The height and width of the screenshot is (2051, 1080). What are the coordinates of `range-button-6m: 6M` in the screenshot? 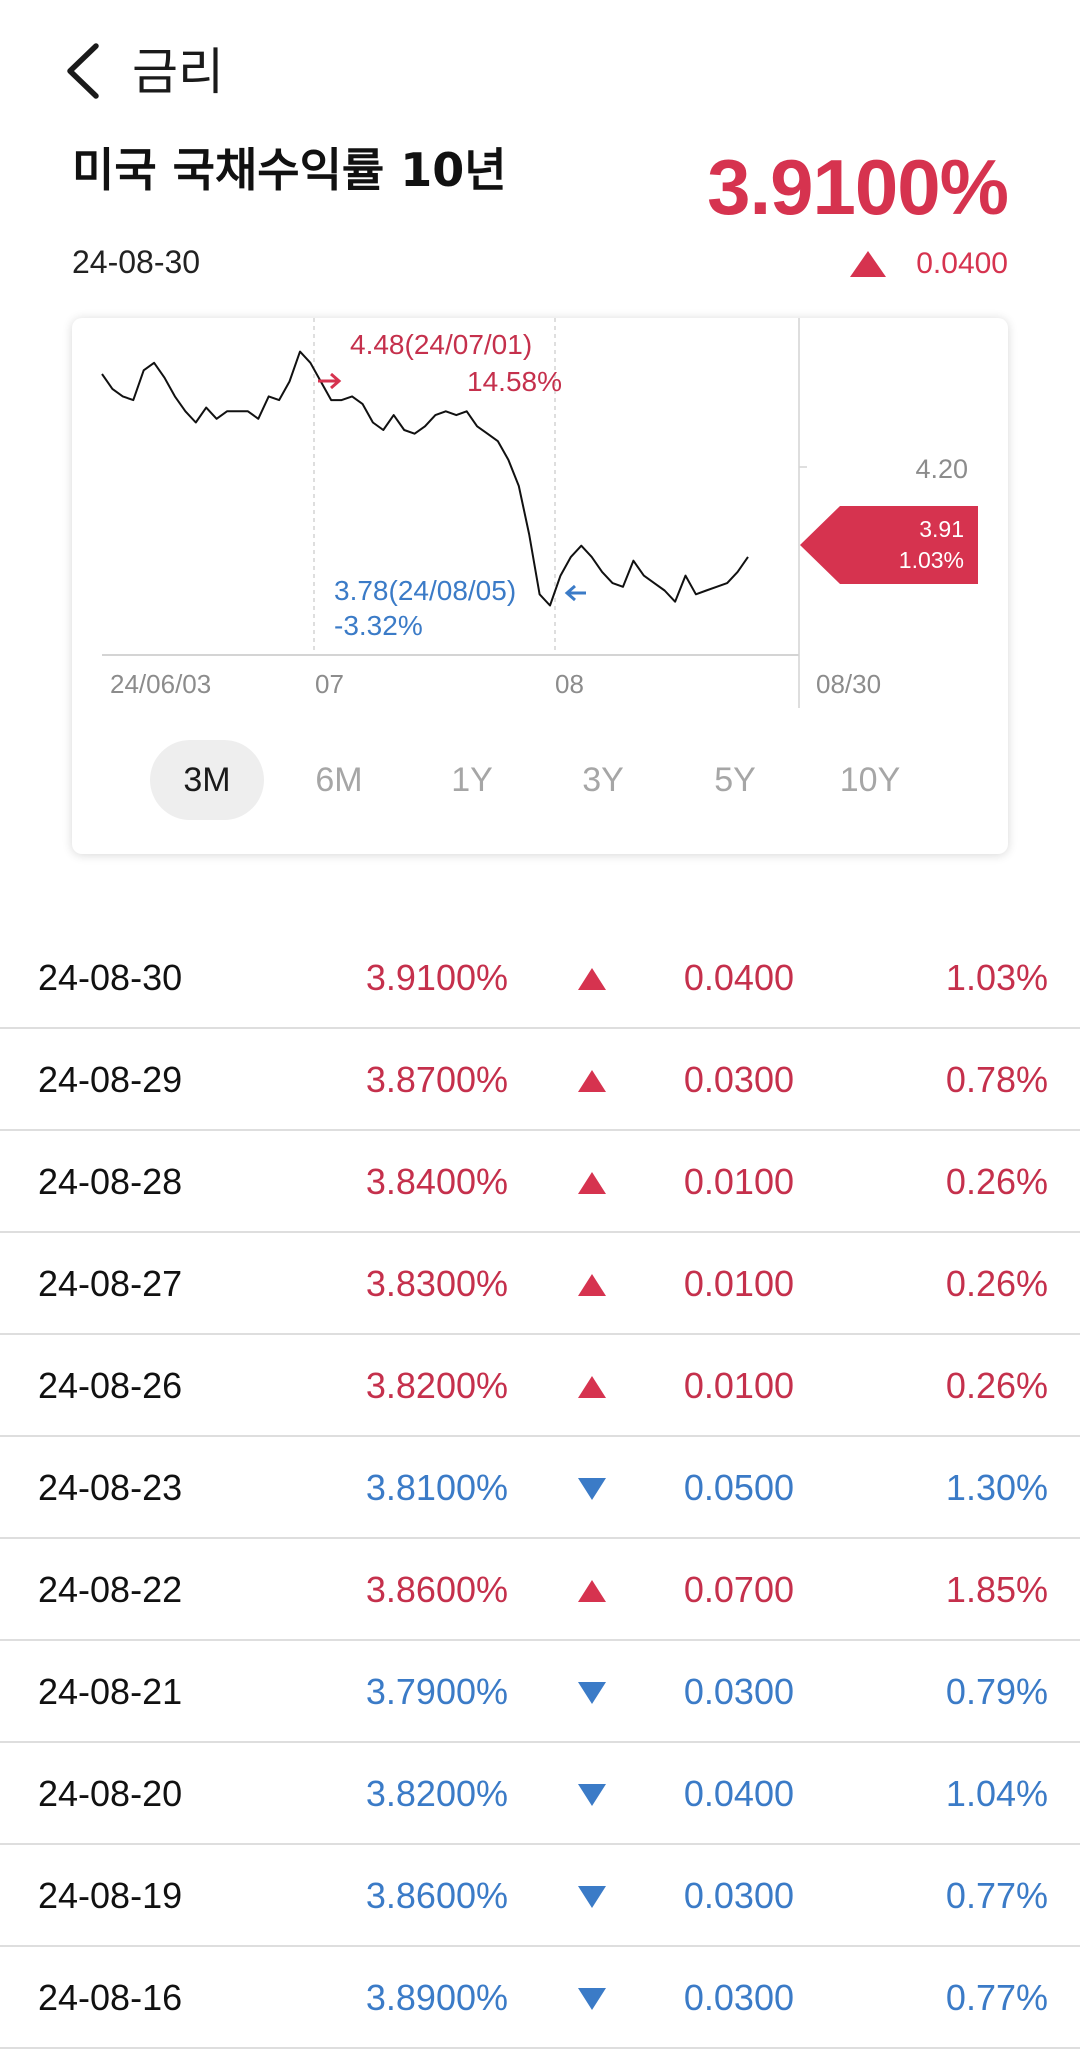 It's located at (339, 780).